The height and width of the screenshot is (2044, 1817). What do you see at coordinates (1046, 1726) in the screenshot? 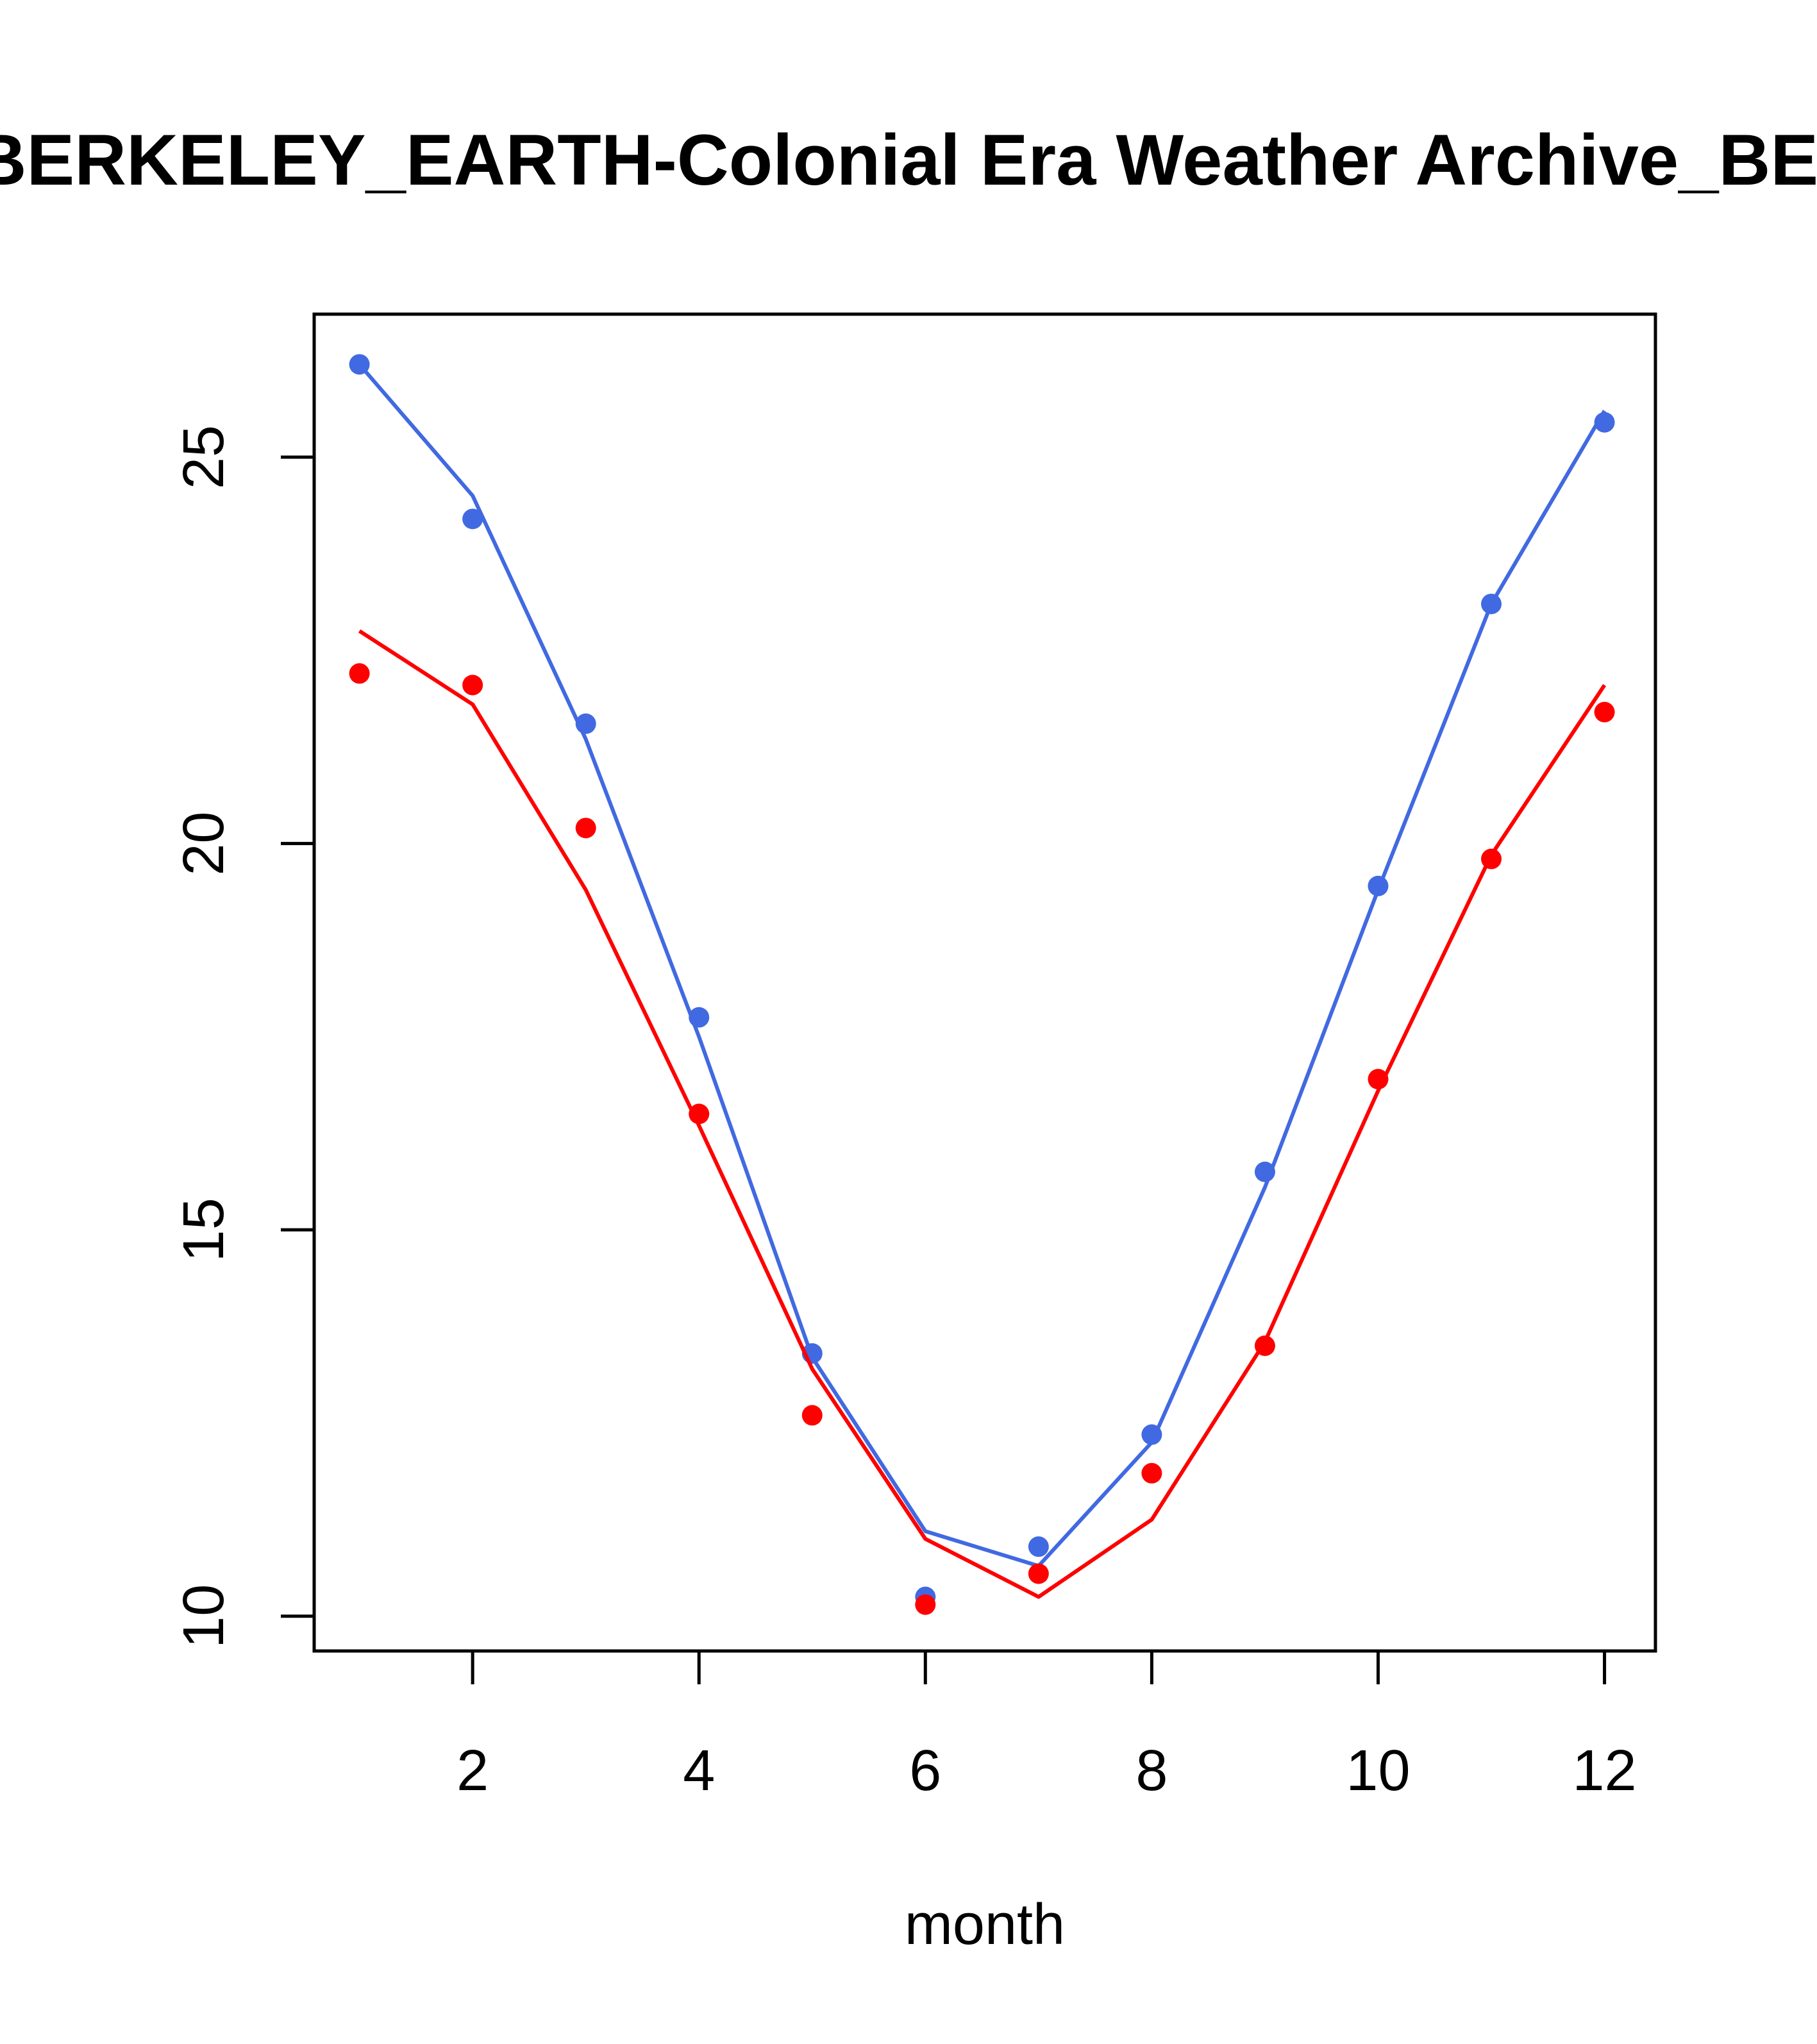
I see `x-axis: 2 4 6 8 10 12` at bounding box center [1046, 1726].